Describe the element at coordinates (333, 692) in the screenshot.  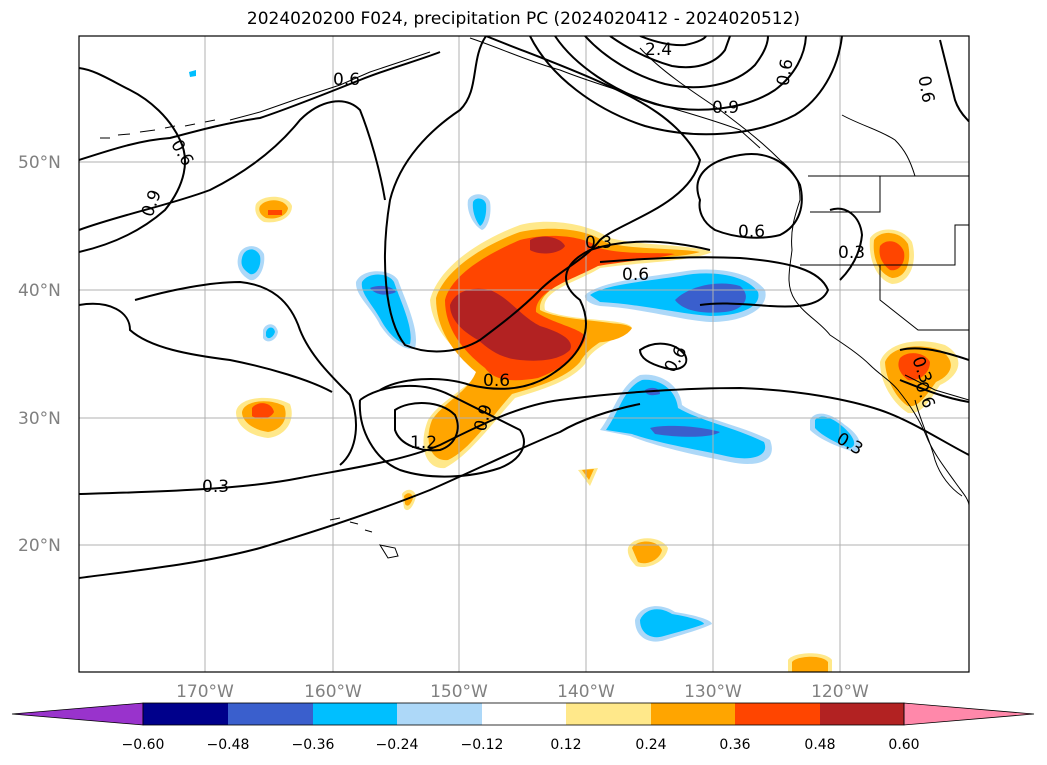
I see `lon-label: 160°W` at that location.